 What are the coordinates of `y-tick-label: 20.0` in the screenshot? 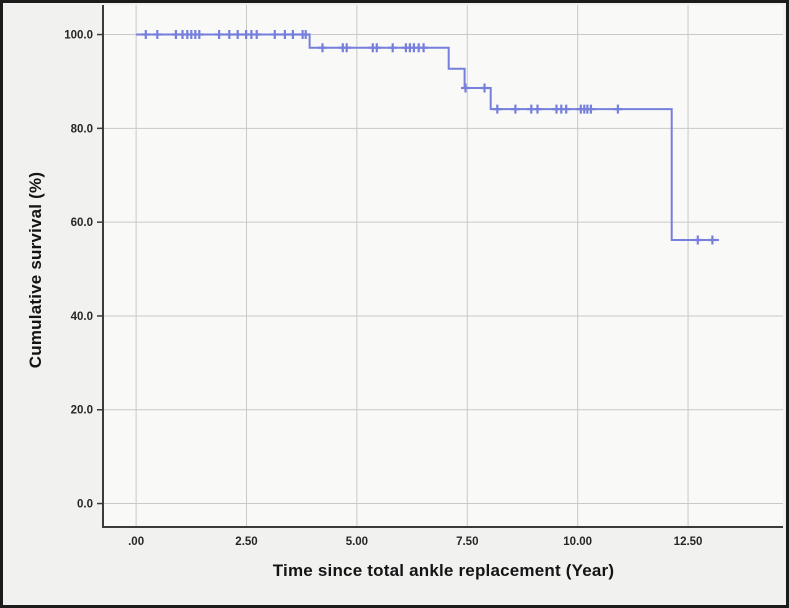 It's located at (82, 411).